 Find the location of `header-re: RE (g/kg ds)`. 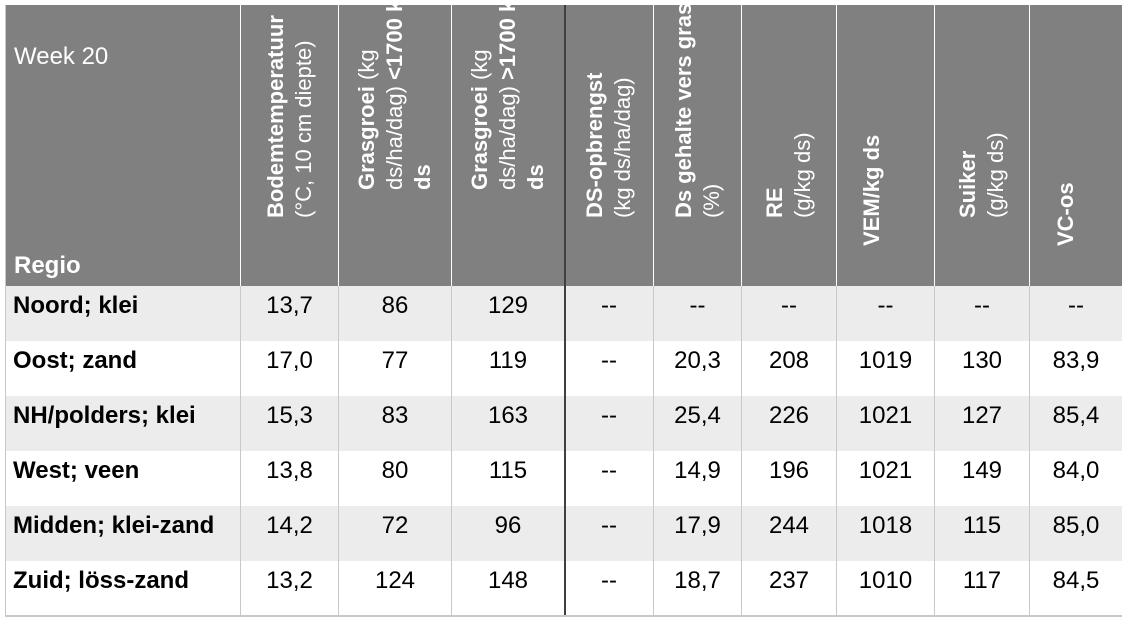

header-re: RE (g/kg ds) is located at coordinates (789, 145).